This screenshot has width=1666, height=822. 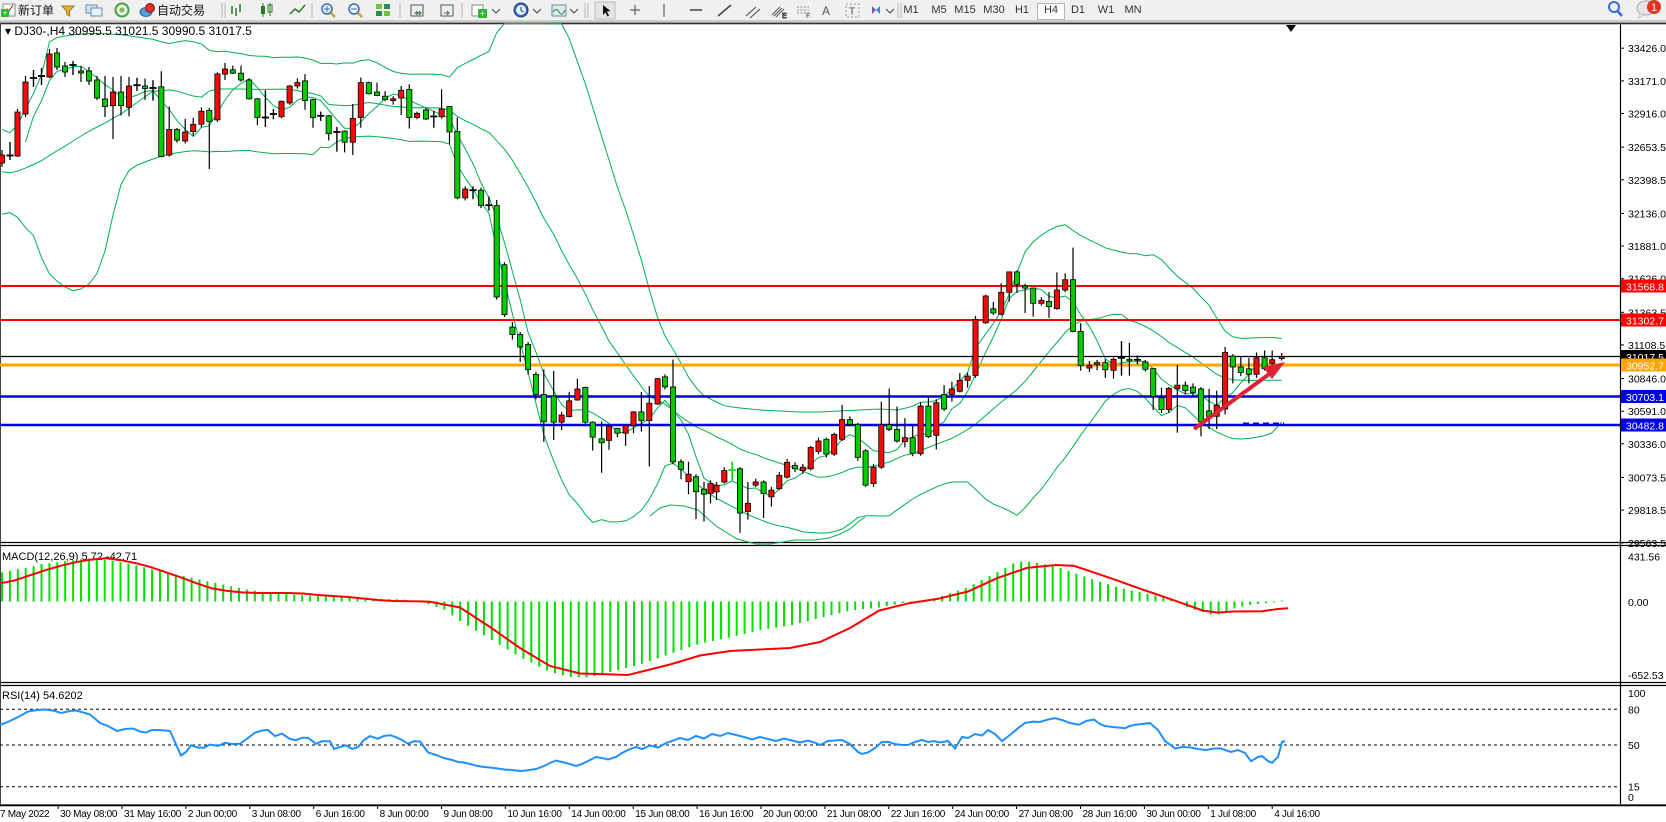 What do you see at coordinates (1645, 288) in the screenshot?
I see `svg-text: 31568.8` at bounding box center [1645, 288].